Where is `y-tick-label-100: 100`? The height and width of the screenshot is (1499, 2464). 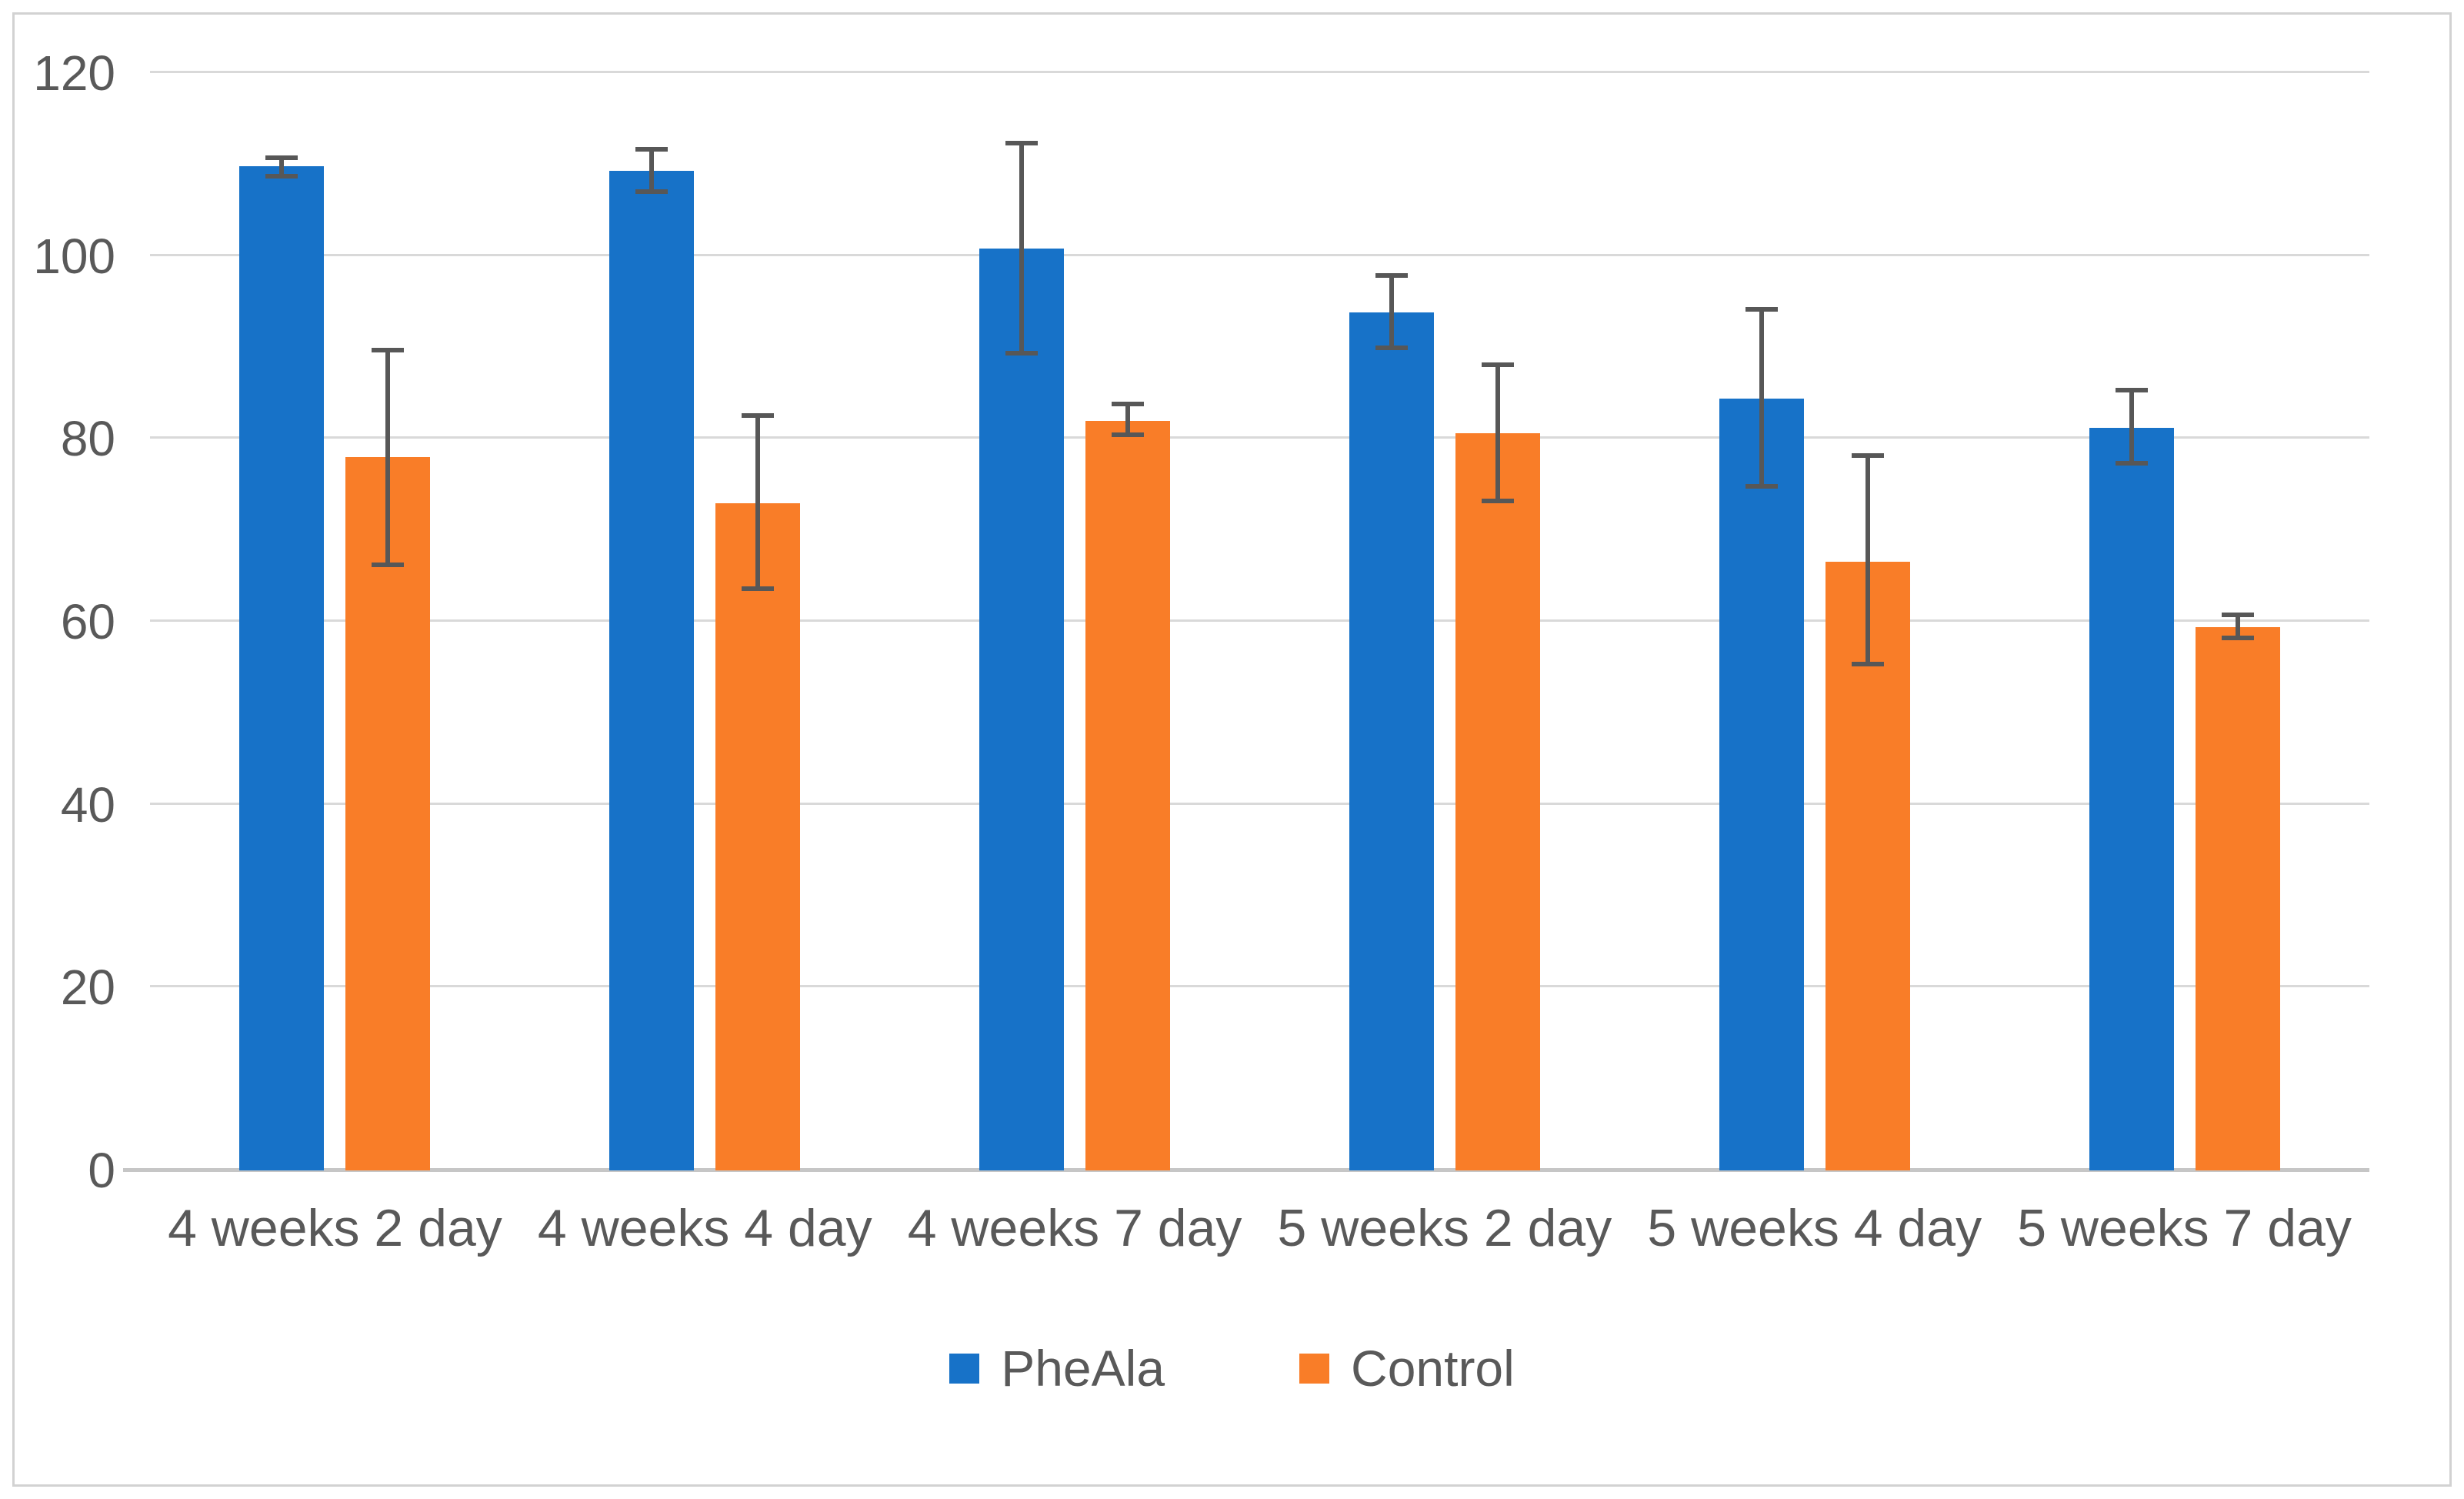 y-tick-label-100: 100 is located at coordinates (74, 256).